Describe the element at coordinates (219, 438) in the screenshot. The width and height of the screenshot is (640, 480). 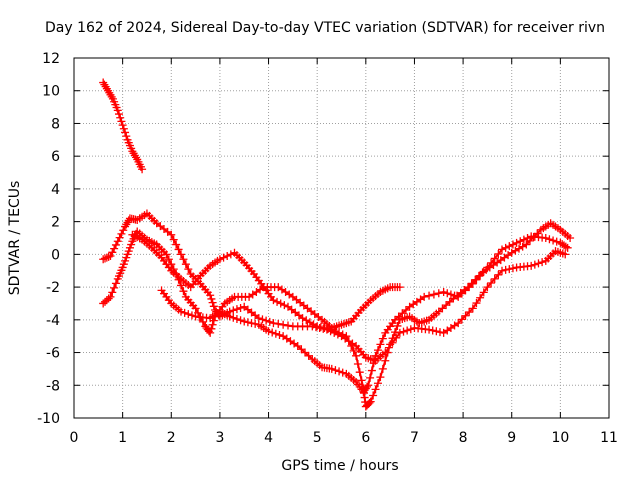
I see `x-tick-label: 3` at that location.